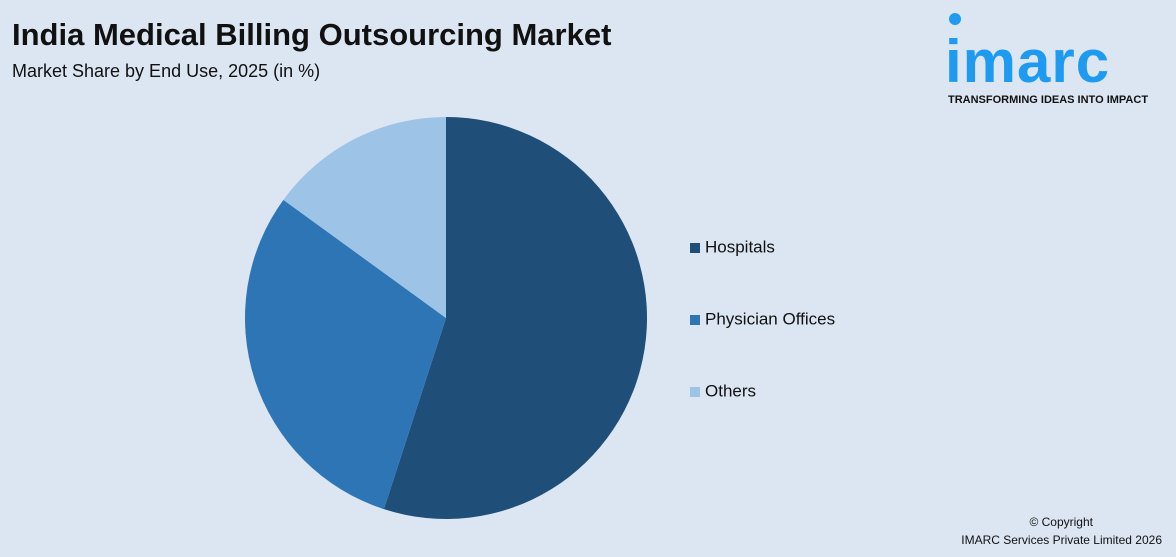 The width and height of the screenshot is (1176, 557). I want to click on logo-tagline: TRANSFORMING IDEAS INTO IMPACT, so click(1048, 100).